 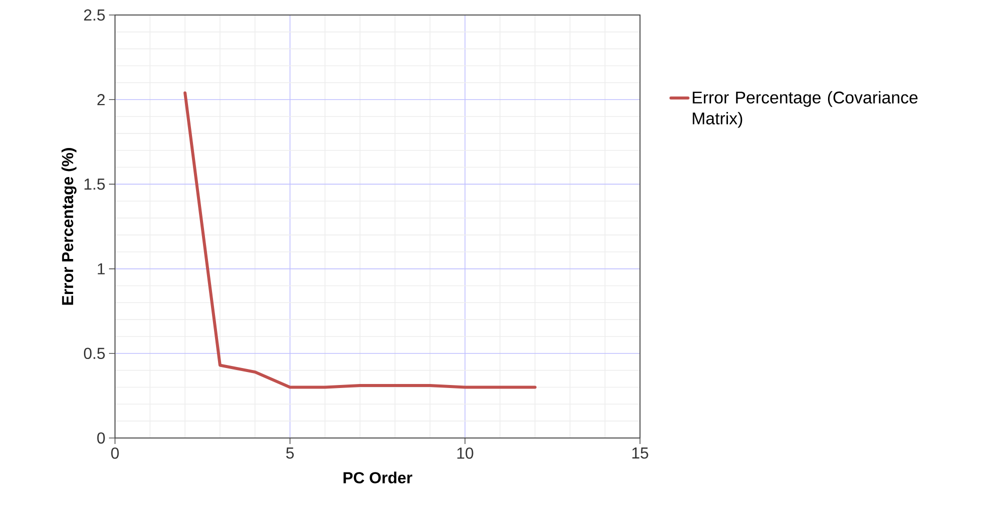 What do you see at coordinates (101, 100) in the screenshot?
I see `y-tick-label: 2` at bounding box center [101, 100].